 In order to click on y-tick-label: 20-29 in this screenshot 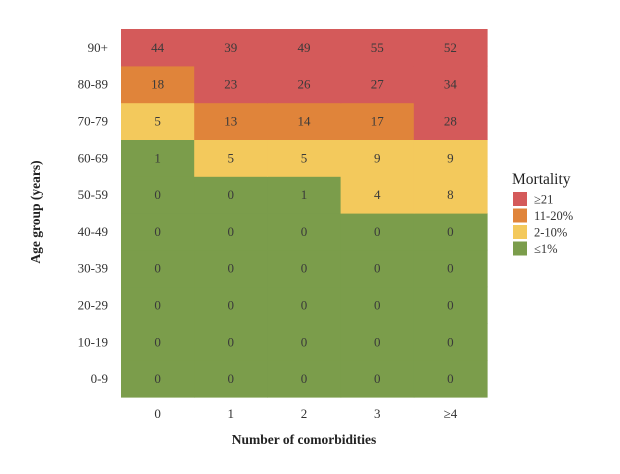, I will do `click(93, 305)`.